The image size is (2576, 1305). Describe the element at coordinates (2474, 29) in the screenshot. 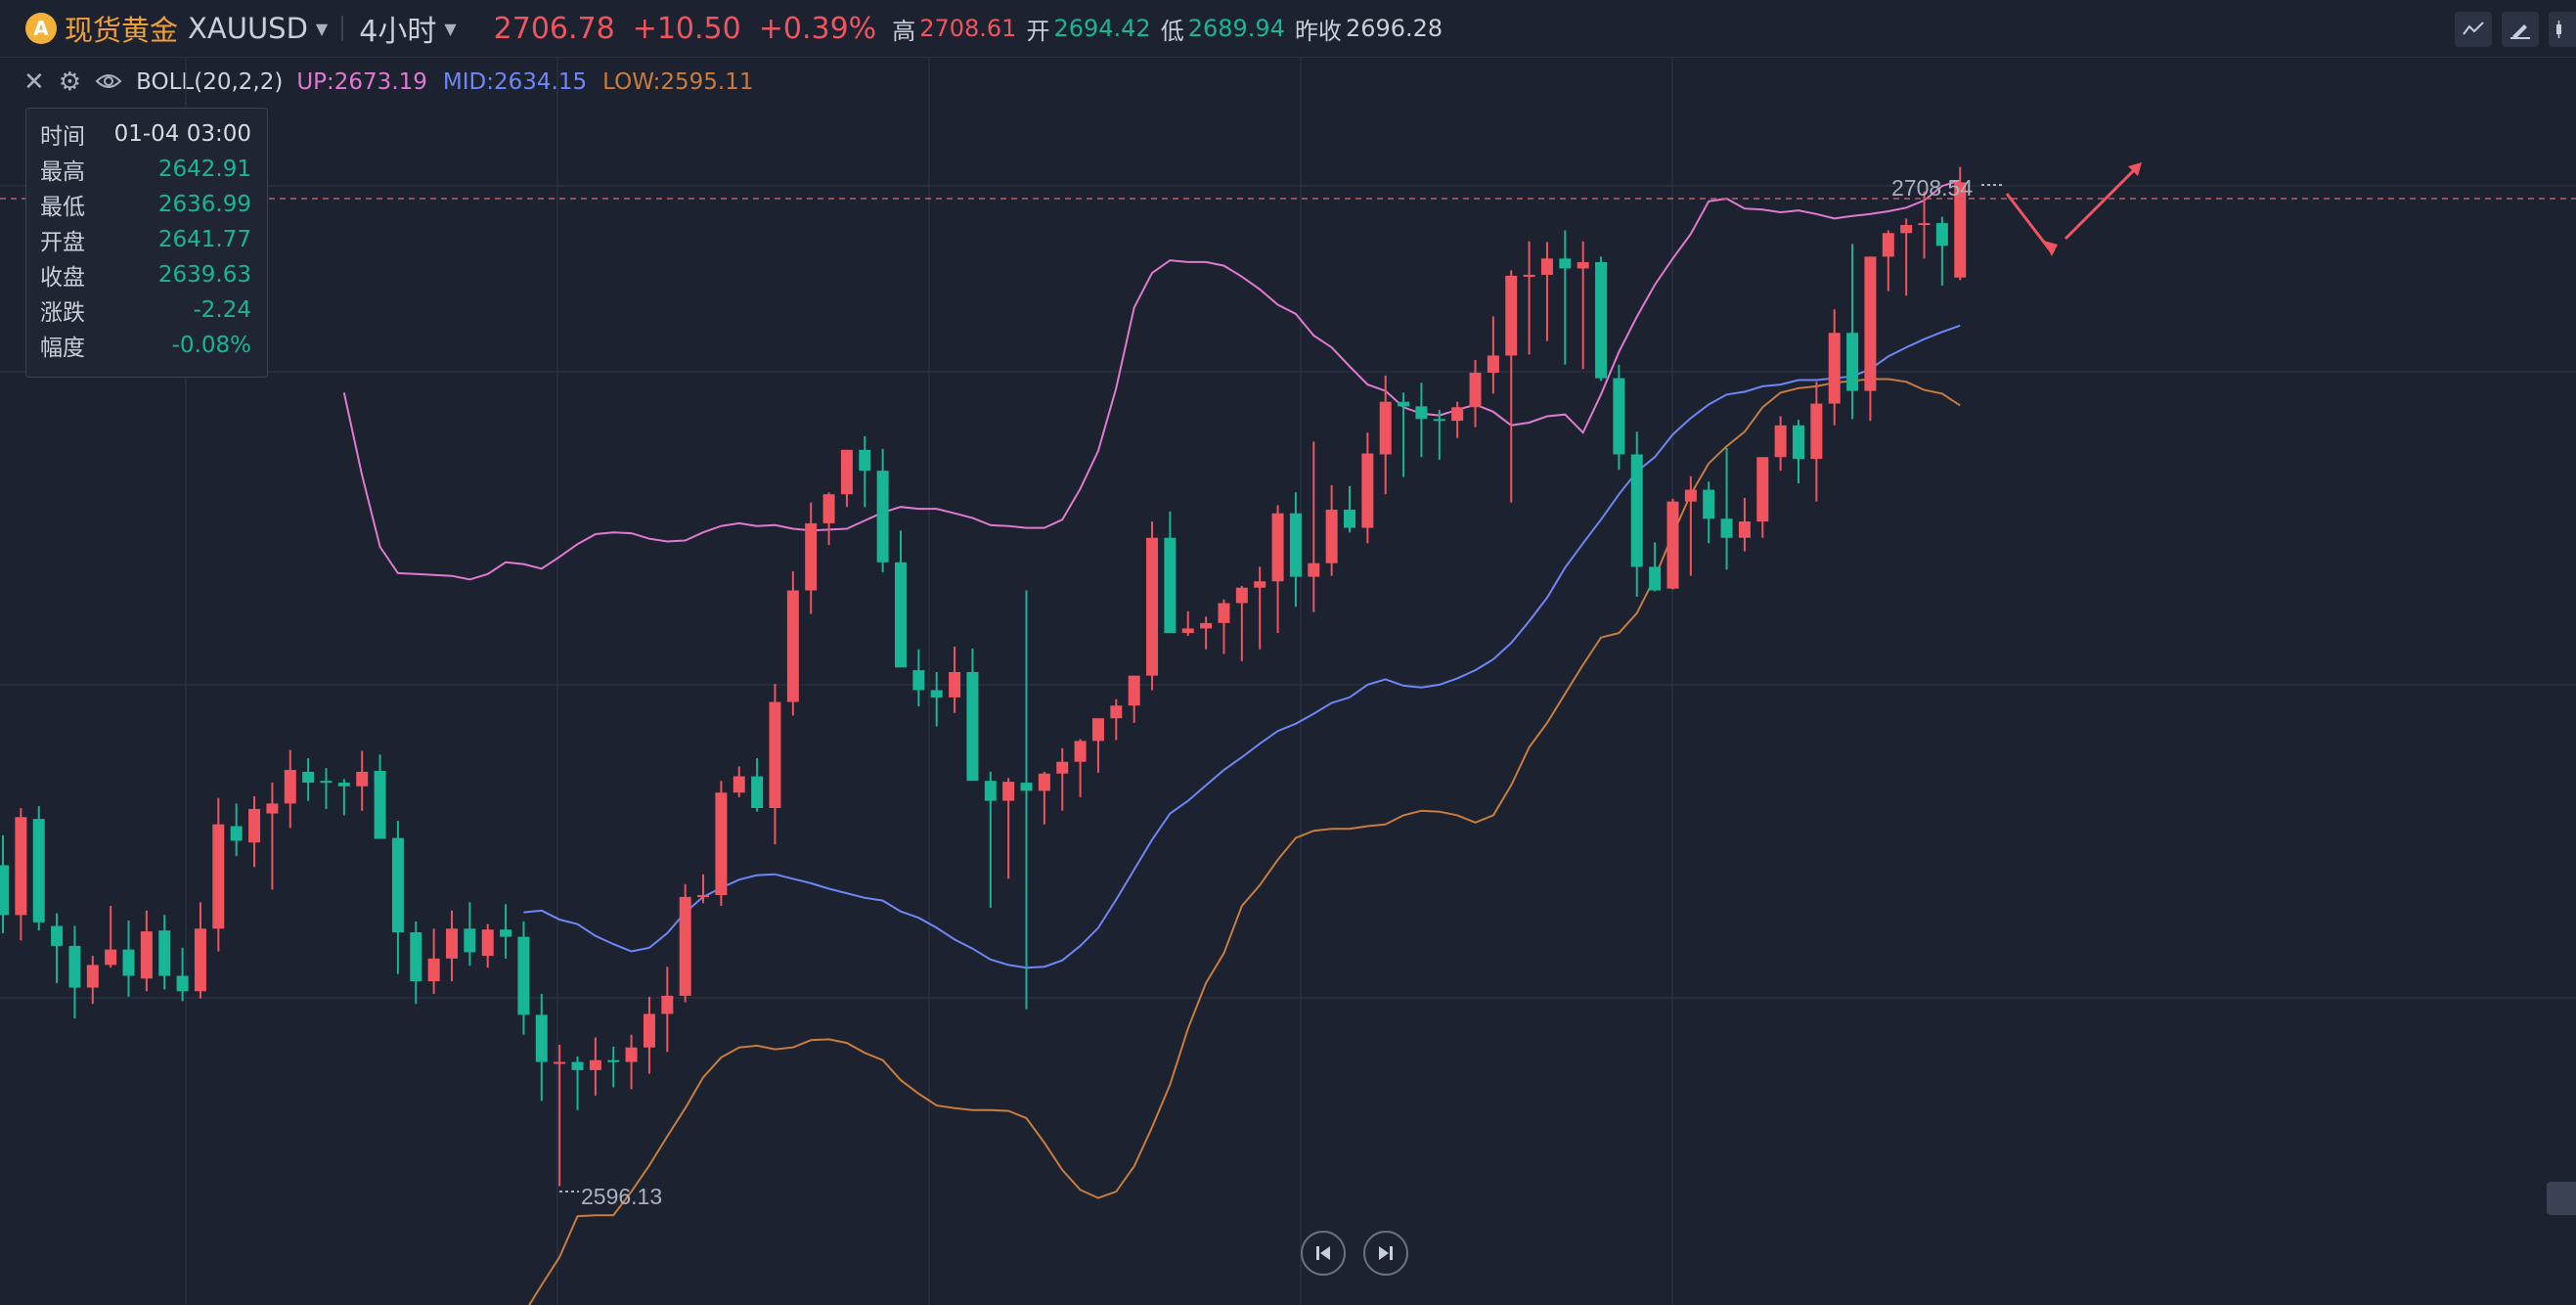

I see `indicator-icon` at that location.